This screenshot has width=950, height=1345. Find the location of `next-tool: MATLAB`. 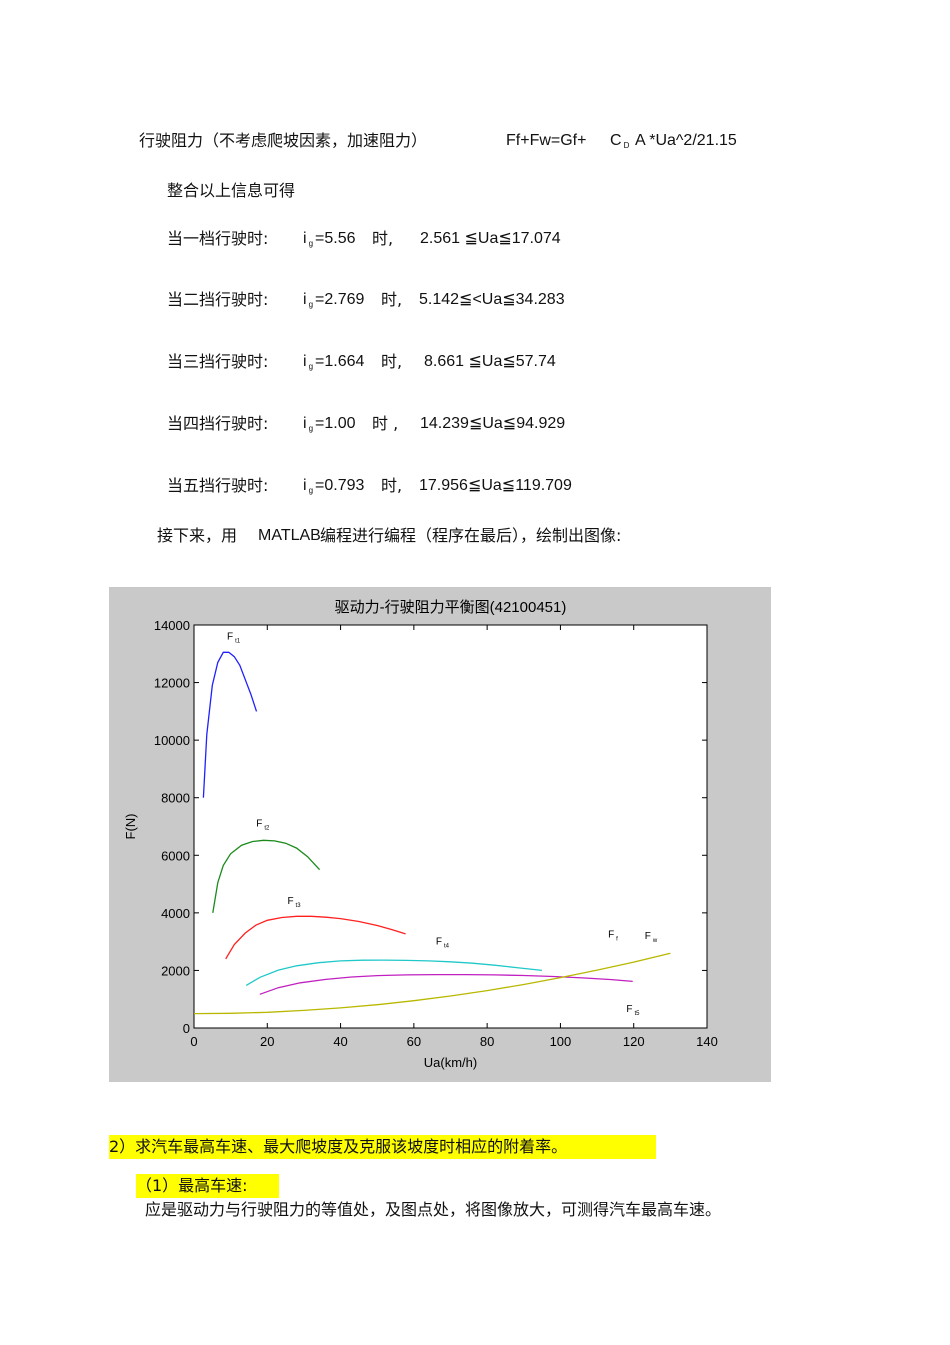

next-tool: MATLAB is located at coordinates (289, 535).